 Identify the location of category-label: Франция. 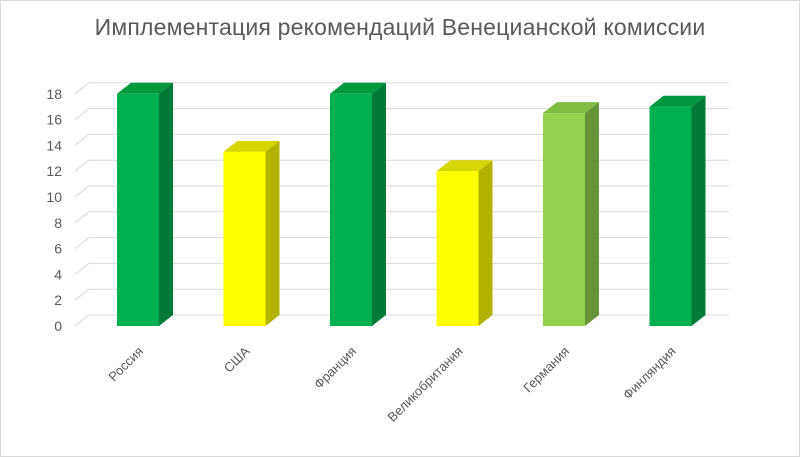
(335, 368).